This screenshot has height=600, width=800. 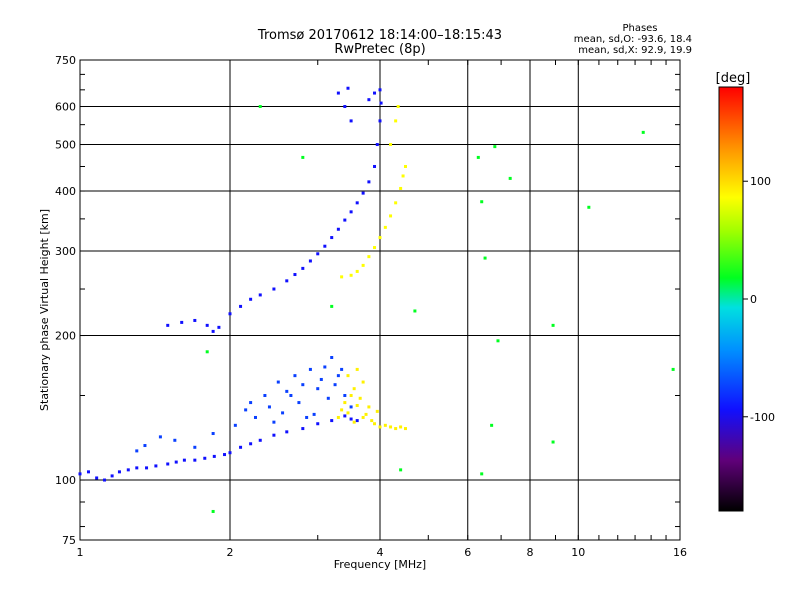 What do you see at coordinates (578, 552) in the screenshot?
I see `x-tick-label: 10` at bounding box center [578, 552].